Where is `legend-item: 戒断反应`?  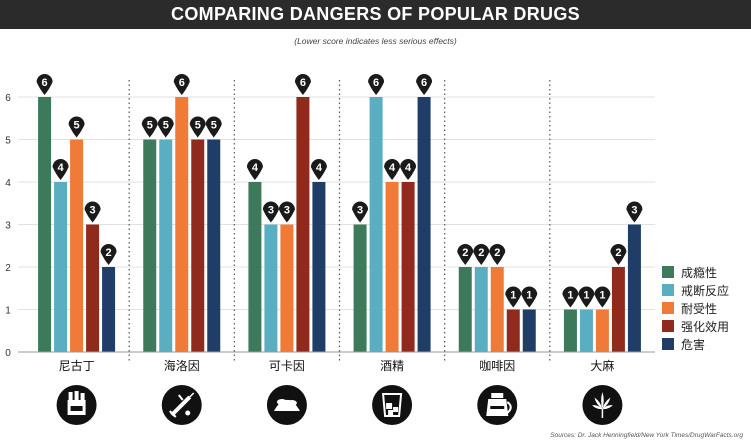
legend-item: 戒断反应 is located at coordinates (695, 290).